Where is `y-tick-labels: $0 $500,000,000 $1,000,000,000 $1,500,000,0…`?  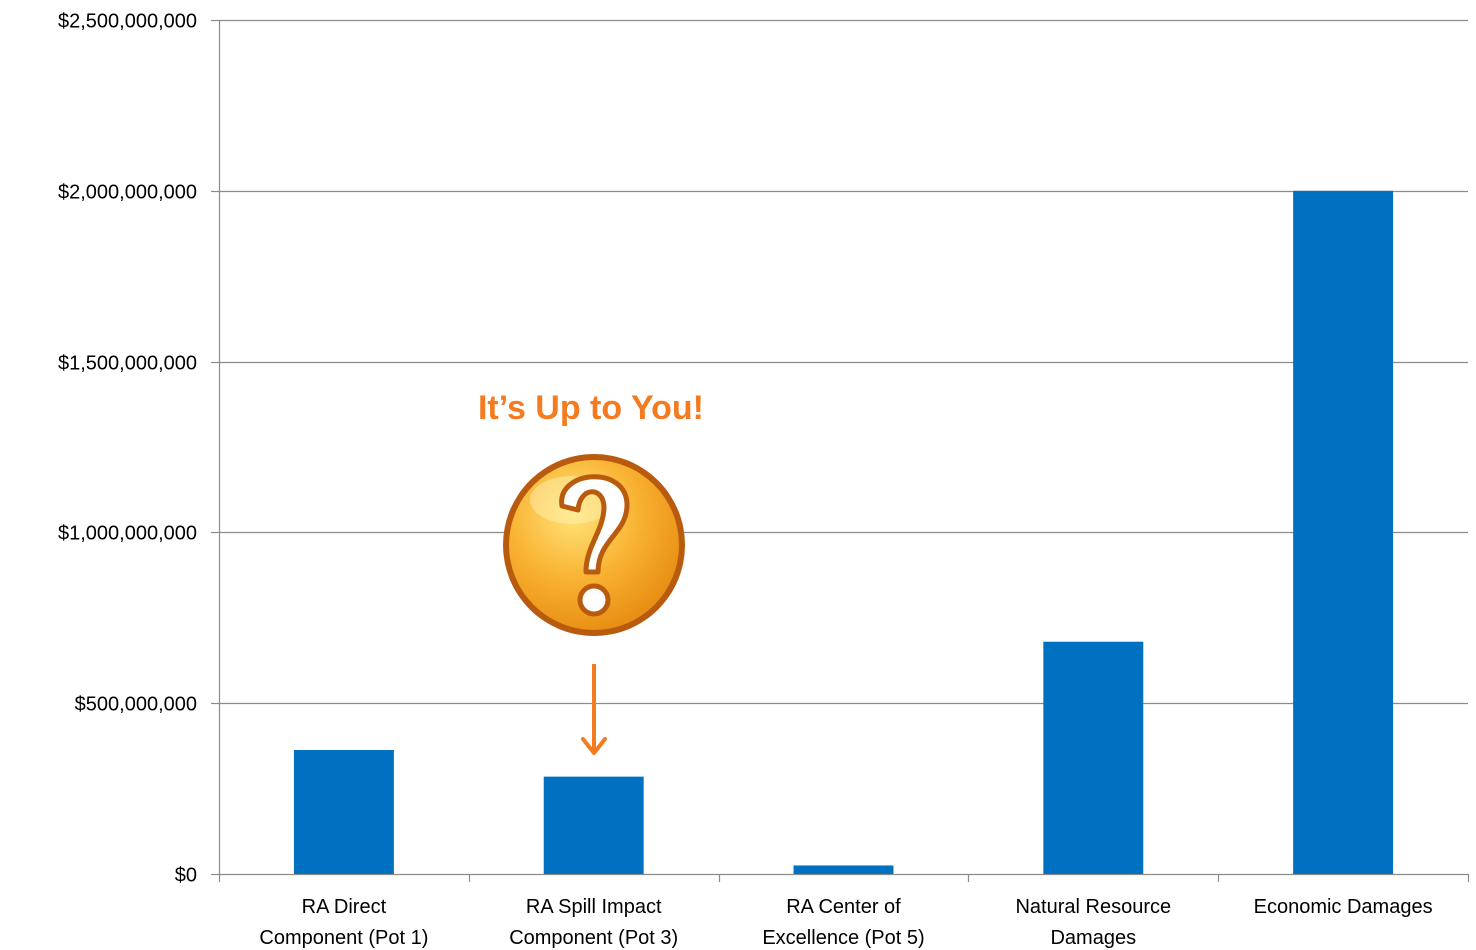 y-tick-labels: $0 $500,000,000 $1,000,000,000 $1,500,000,0… is located at coordinates (127, 449).